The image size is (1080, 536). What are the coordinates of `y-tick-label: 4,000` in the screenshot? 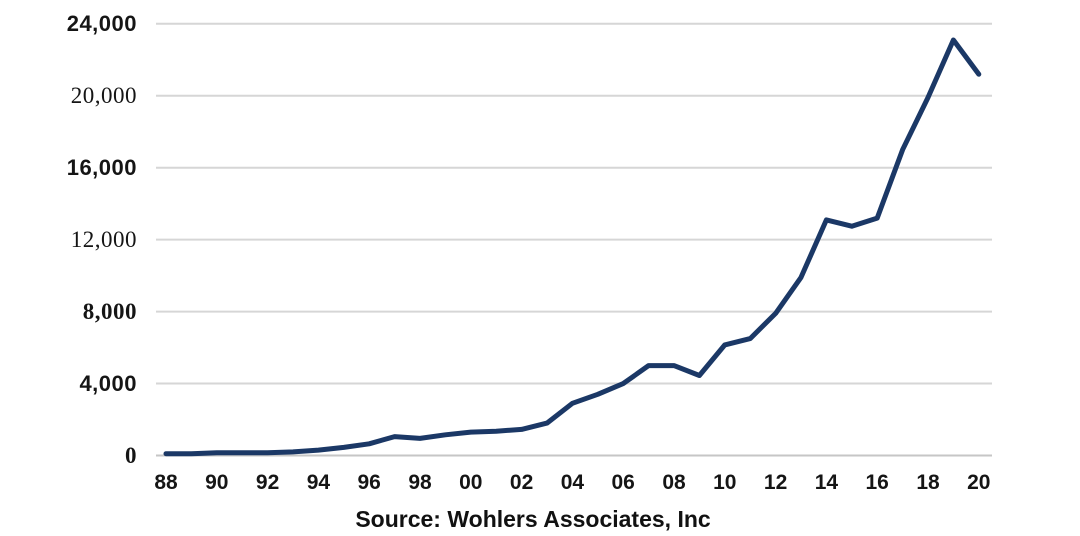 It's located at (108, 383).